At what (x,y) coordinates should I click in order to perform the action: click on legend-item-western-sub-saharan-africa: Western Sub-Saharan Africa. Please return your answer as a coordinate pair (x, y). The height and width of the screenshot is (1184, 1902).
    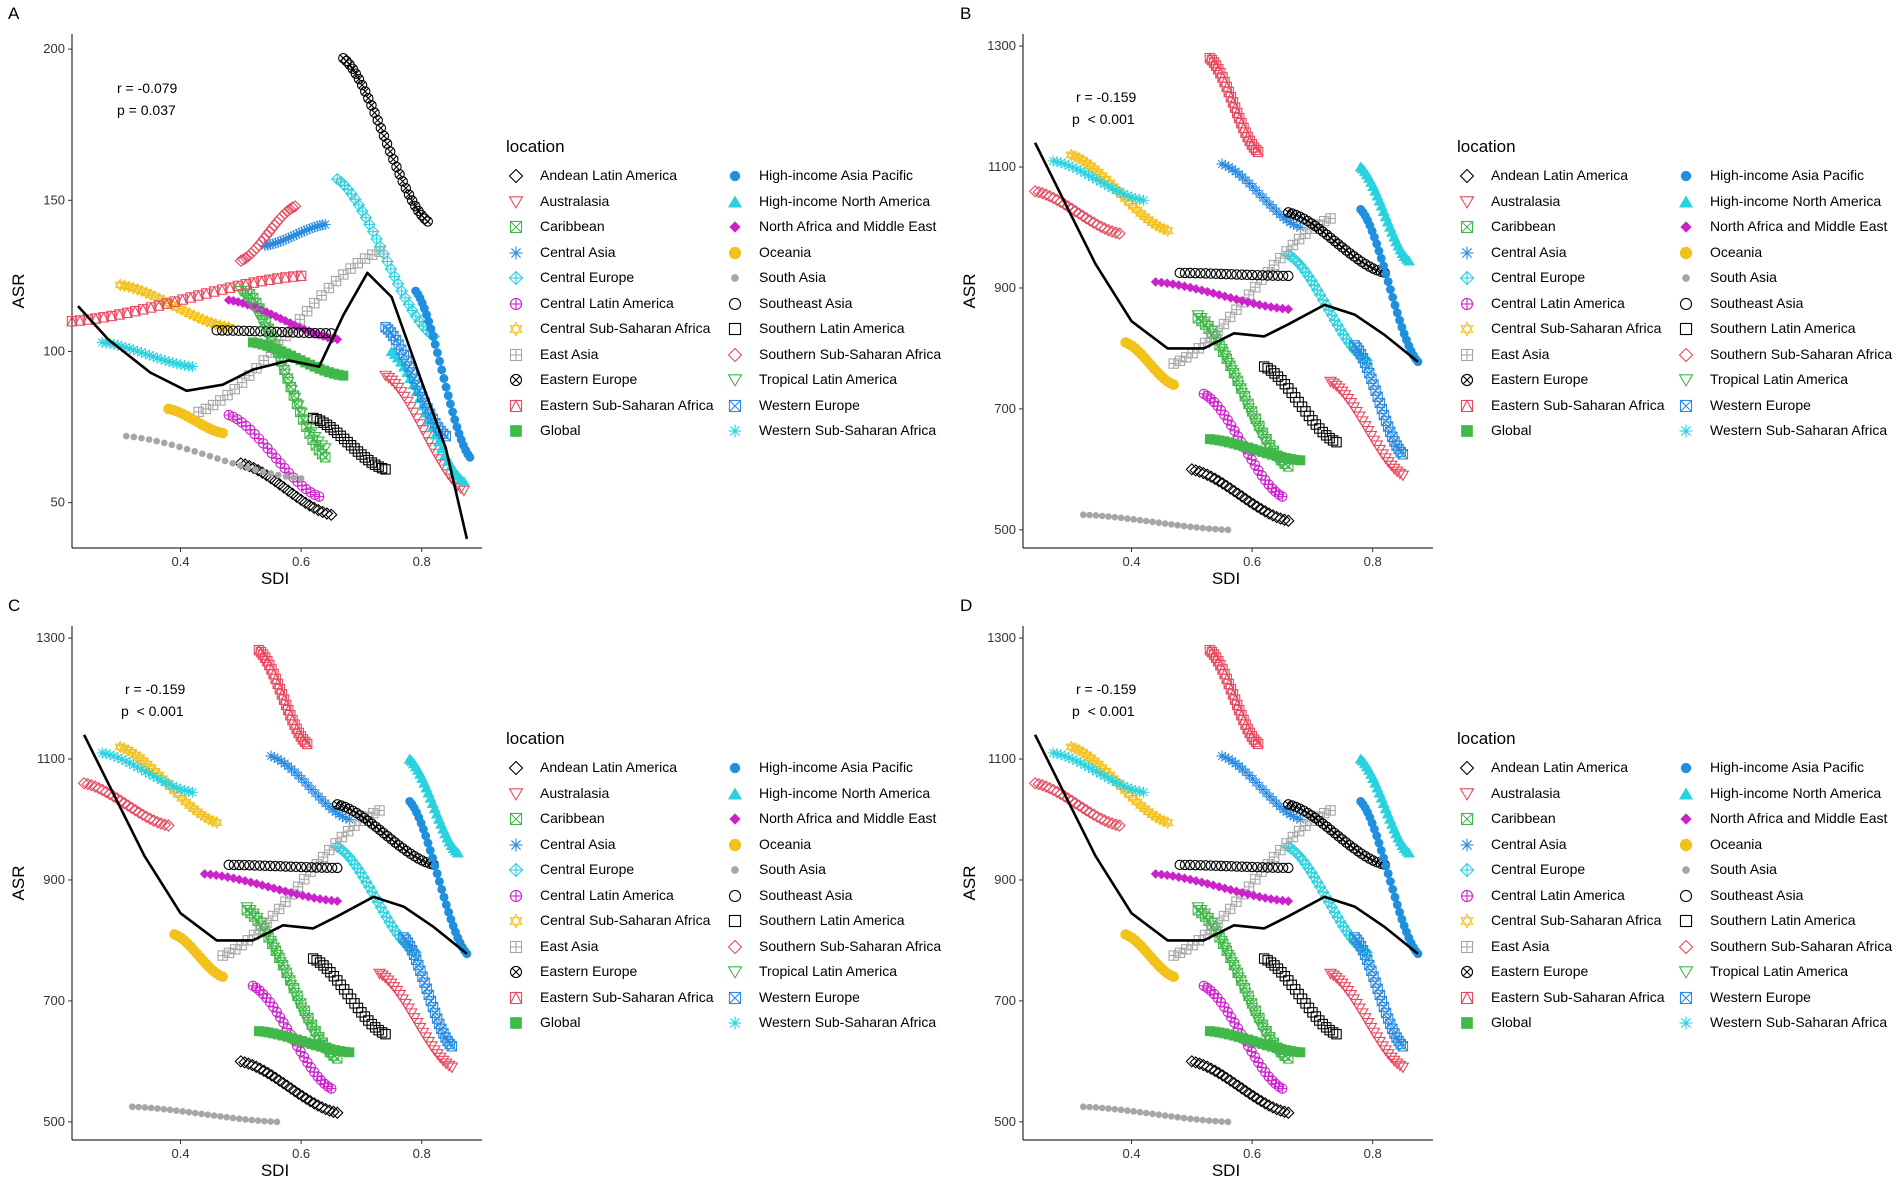
    Looking at the image, I should click on (1781, 430).